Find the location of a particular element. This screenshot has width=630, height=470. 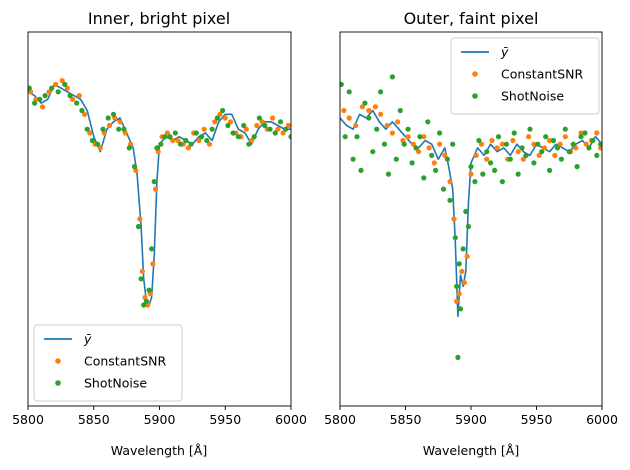

legend-marker-swatch is located at coordinates (58, 383).